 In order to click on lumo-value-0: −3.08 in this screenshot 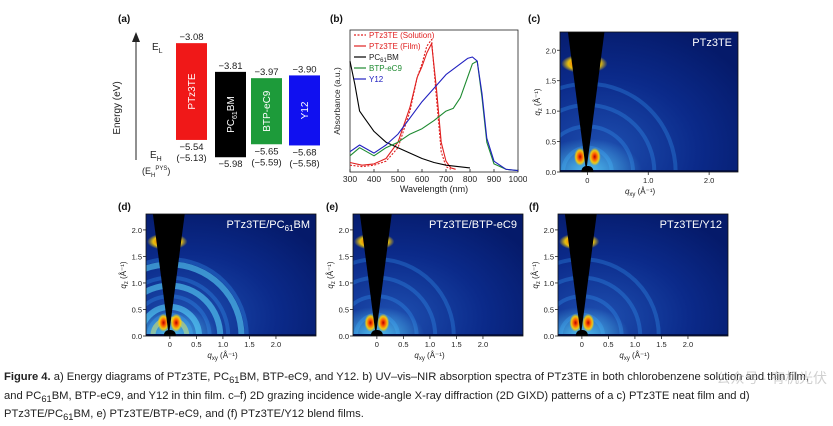, I will do `click(191, 37)`.